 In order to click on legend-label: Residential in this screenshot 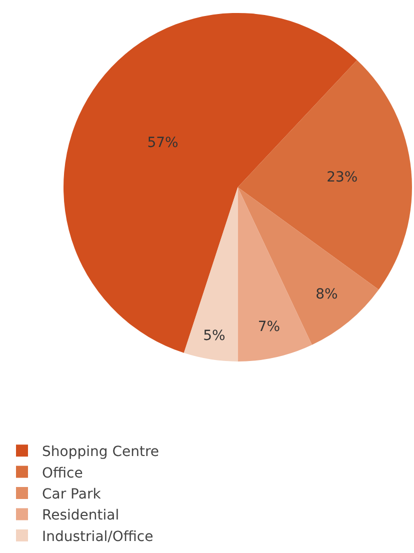, I will do `click(81, 516)`.